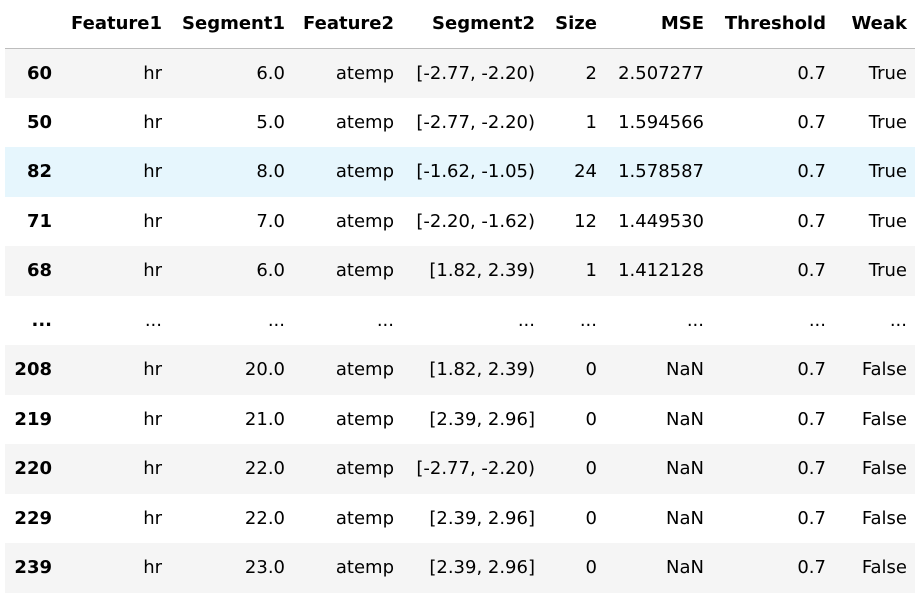 This screenshot has height=593, width=920. Describe the element at coordinates (33, 568) in the screenshot. I see `row-index: 239` at that location.